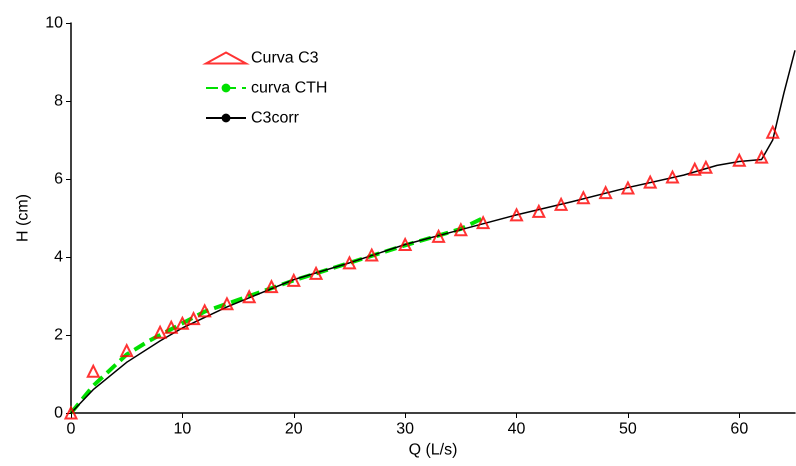 The width and height of the screenshot is (796, 466). I want to click on x-tick-label: 60, so click(739, 429).